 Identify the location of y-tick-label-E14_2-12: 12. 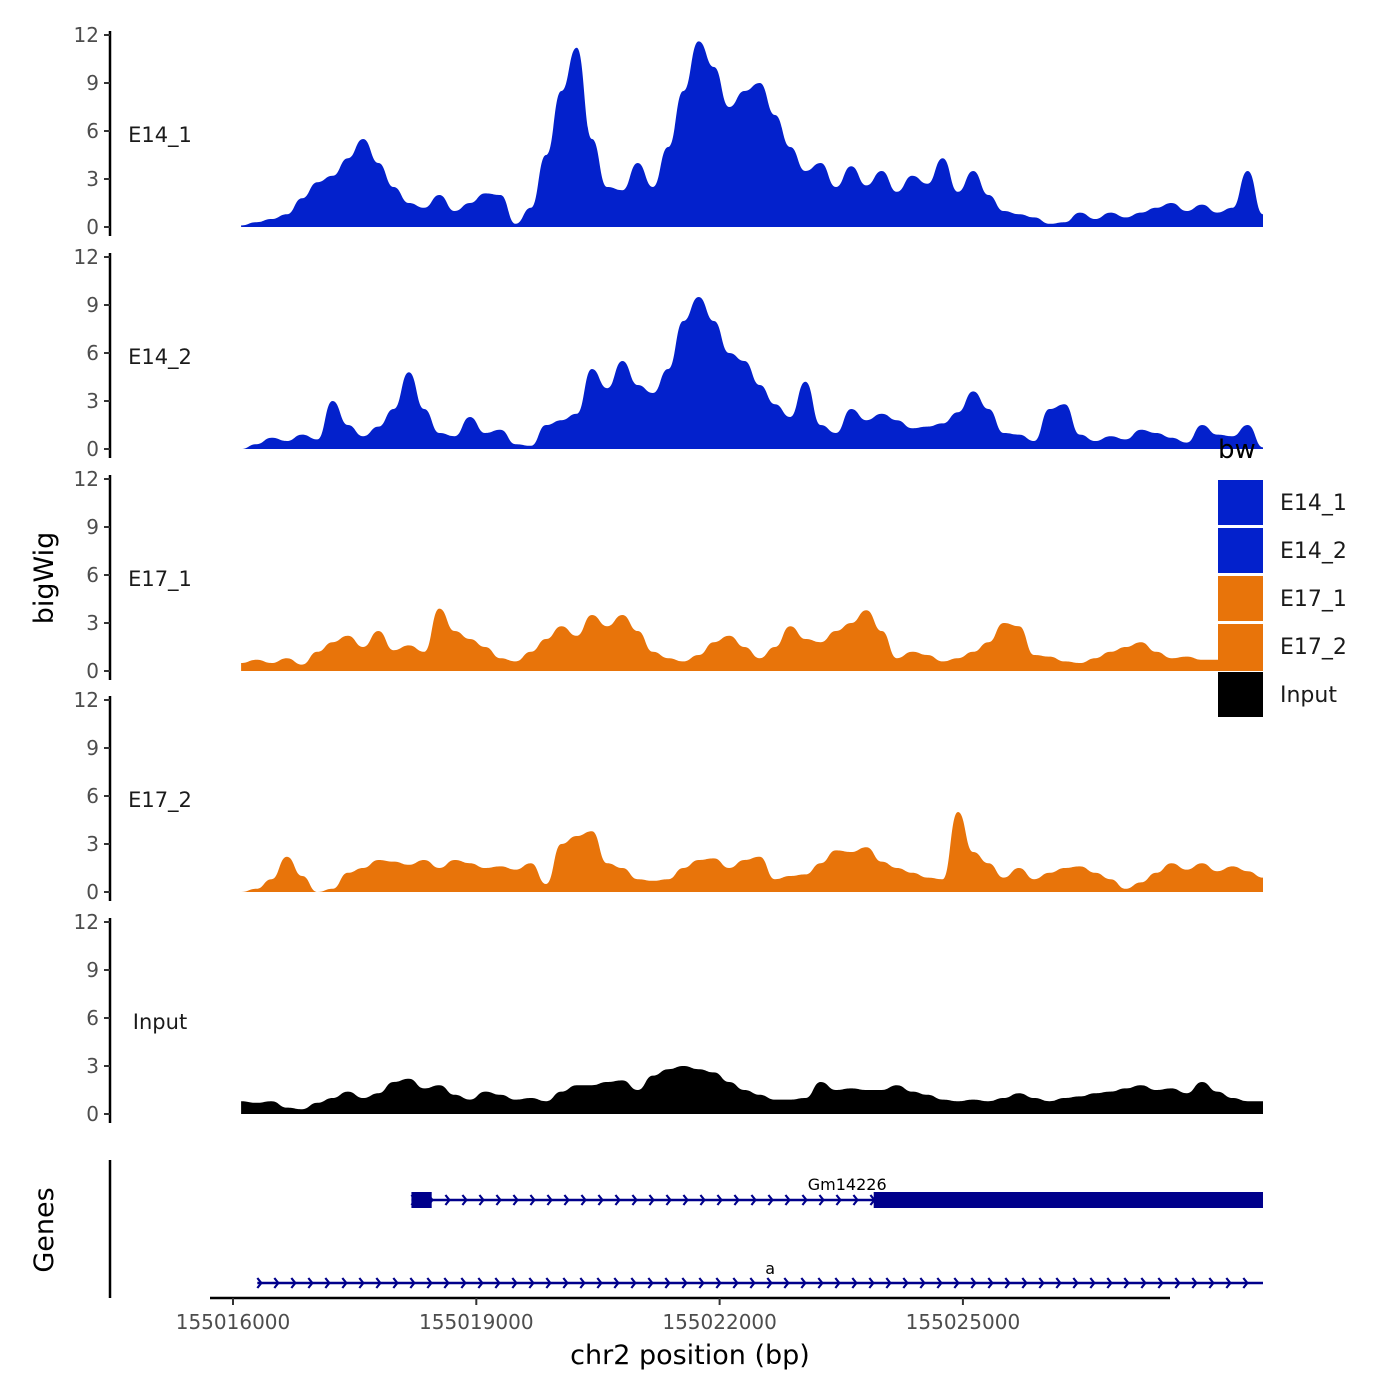
(86, 257).